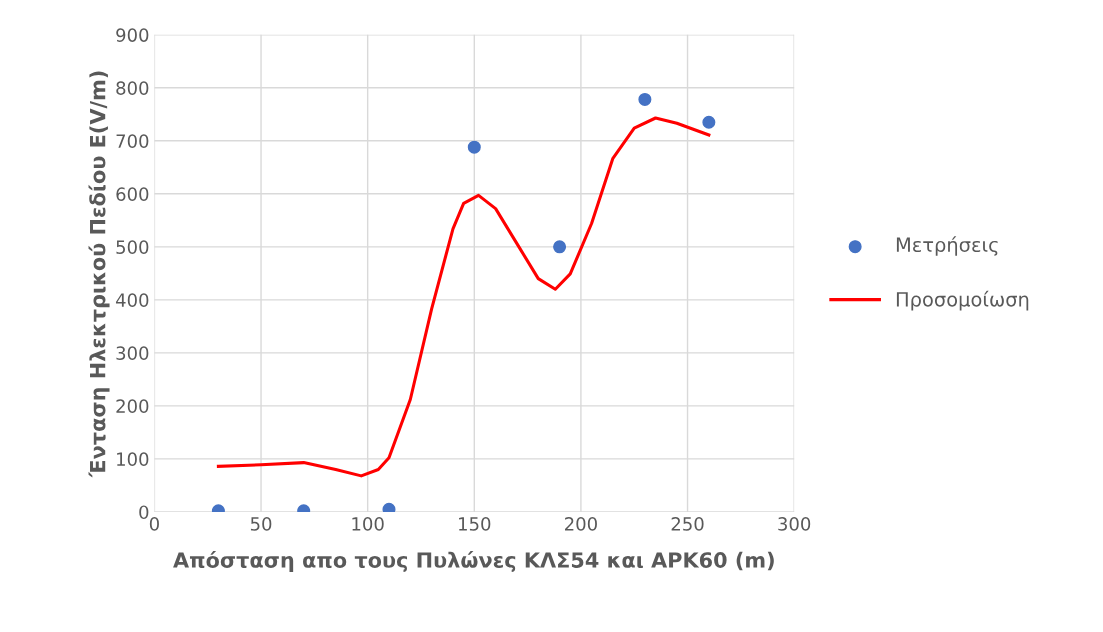 The width and height of the screenshot is (1103, 632). What do you see at coordinates (261, 524) in the screenshot?
I see `x-tick-label: 50` at bounding box center [261, 524].